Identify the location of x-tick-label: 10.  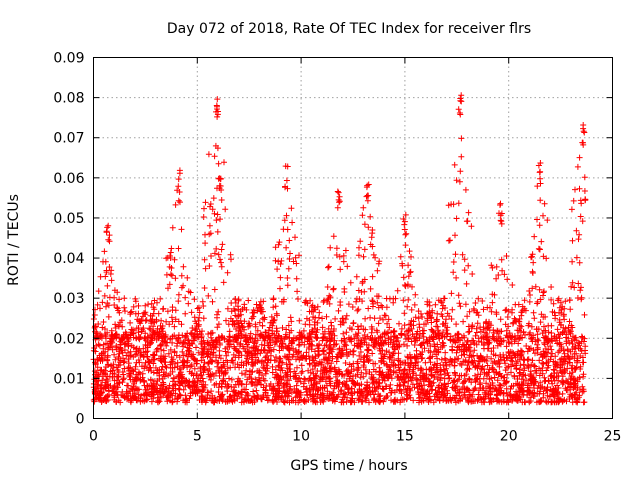
(301, 437).